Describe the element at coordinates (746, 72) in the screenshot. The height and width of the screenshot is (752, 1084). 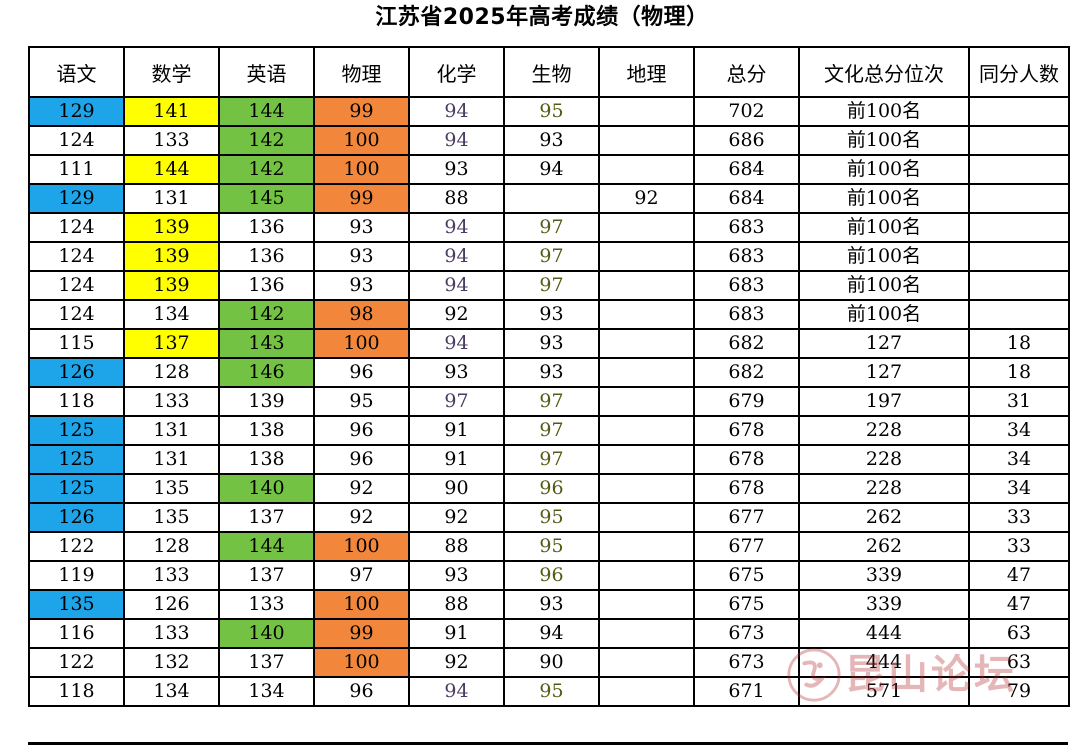
I see `column-header: 总分` at that location.